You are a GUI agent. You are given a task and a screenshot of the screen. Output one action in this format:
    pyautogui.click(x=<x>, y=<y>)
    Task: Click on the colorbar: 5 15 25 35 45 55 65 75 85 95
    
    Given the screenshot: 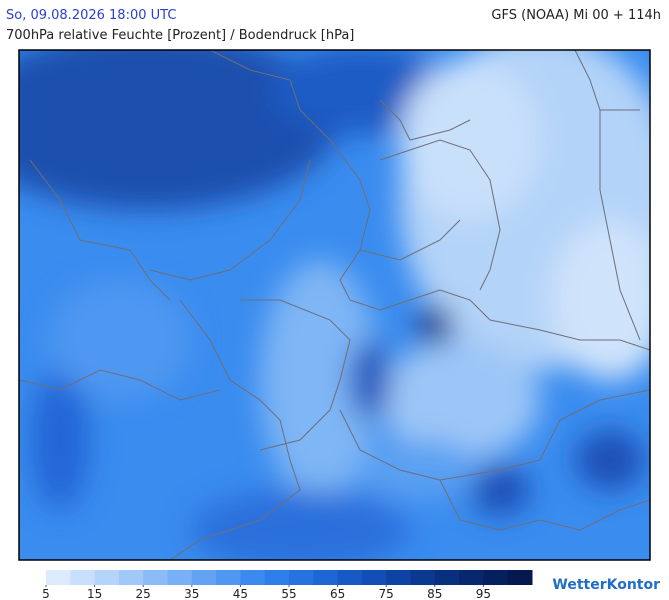 What is the action you would take?
    pyautogui.click(x=287, y=585)
    